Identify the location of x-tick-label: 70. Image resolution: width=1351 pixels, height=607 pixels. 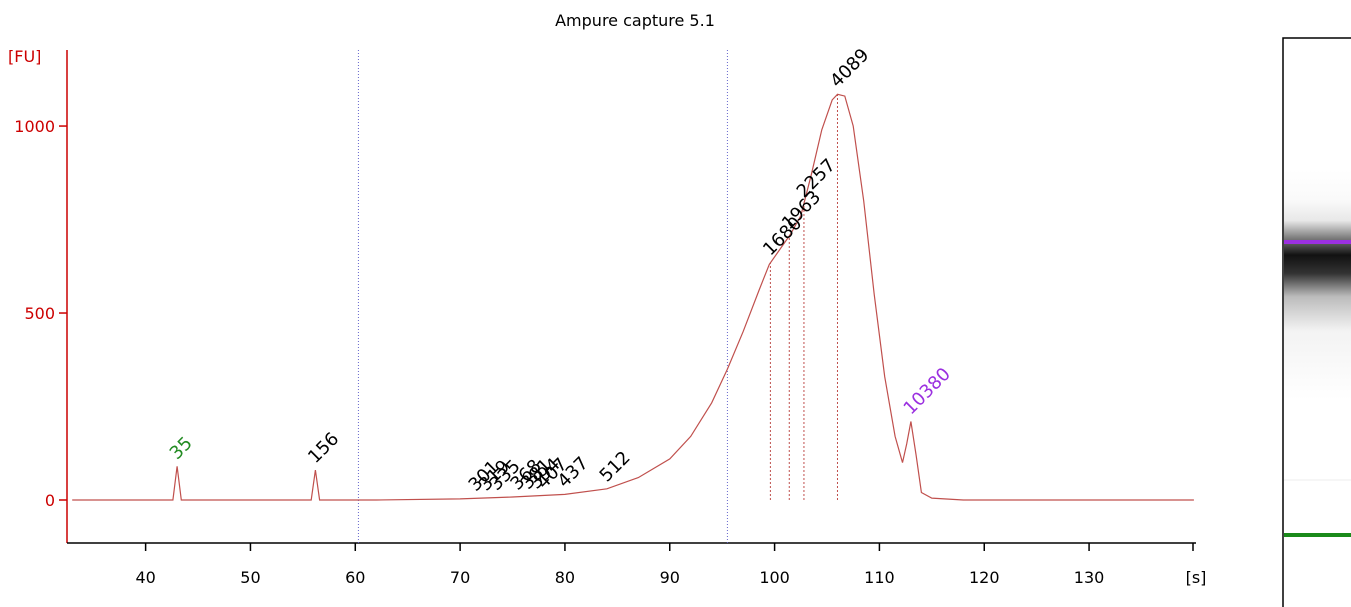
(460, 577).